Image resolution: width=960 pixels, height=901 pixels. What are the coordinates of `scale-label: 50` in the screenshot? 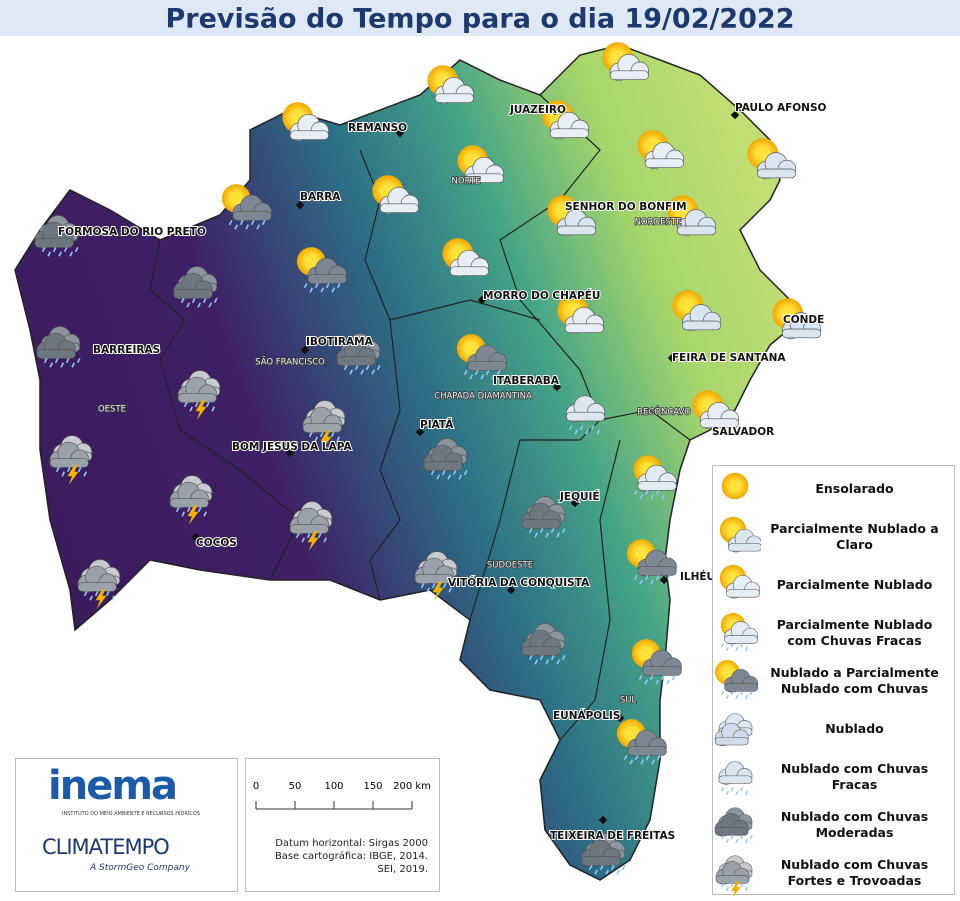 It's located at (295, 786).